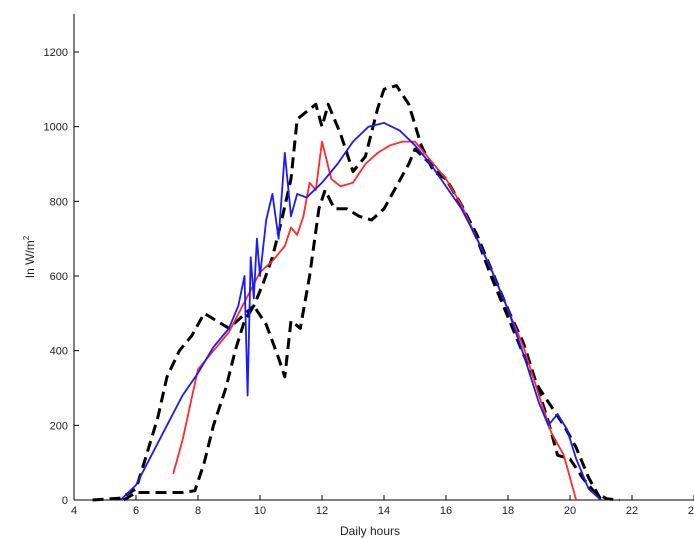 The height and width of the screenshot is (539, 694). I want to click on y-tick-label: 600, so click(59, 277).